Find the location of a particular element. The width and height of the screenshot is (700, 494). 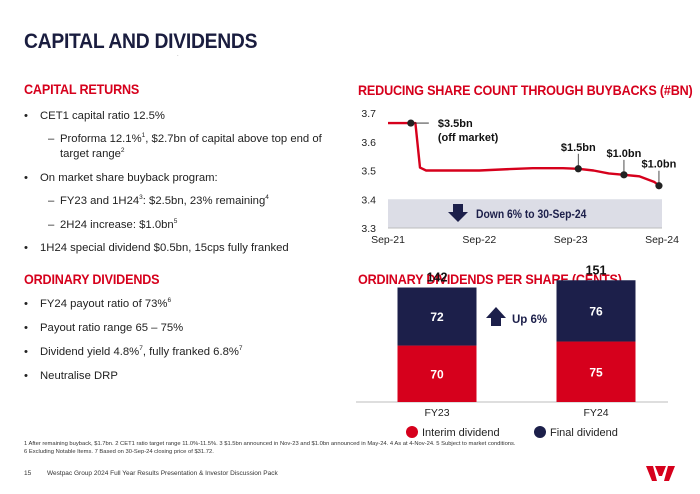

bullet-text: Payout ratio range 65 – 75% is located at coordinates (112, 328).